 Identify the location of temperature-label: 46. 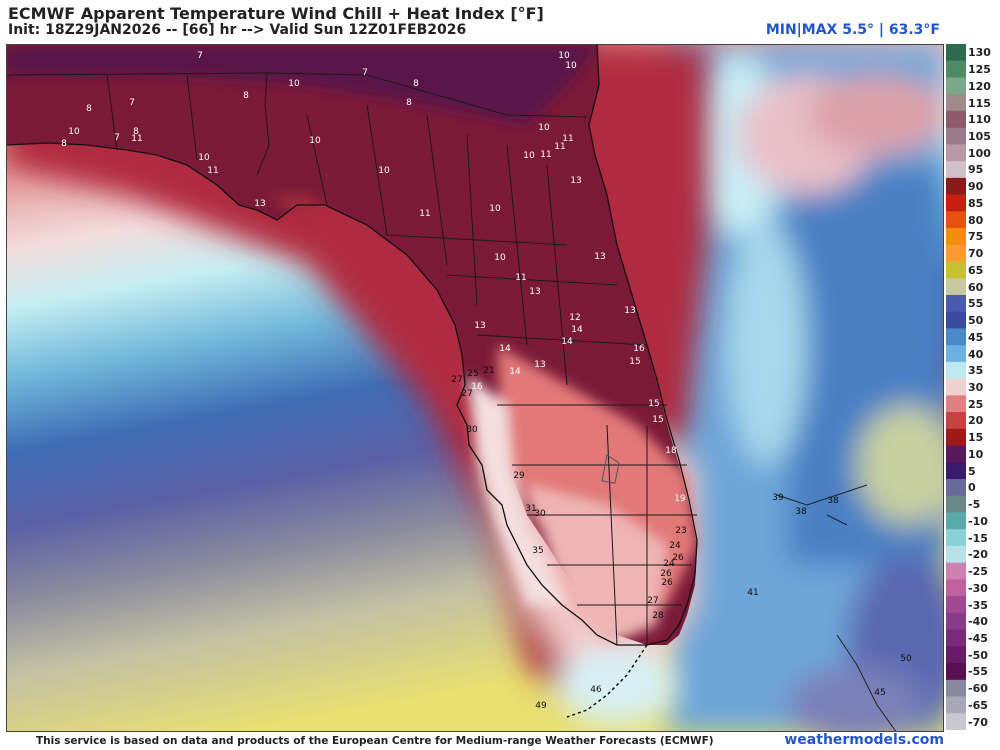
(596, 690).